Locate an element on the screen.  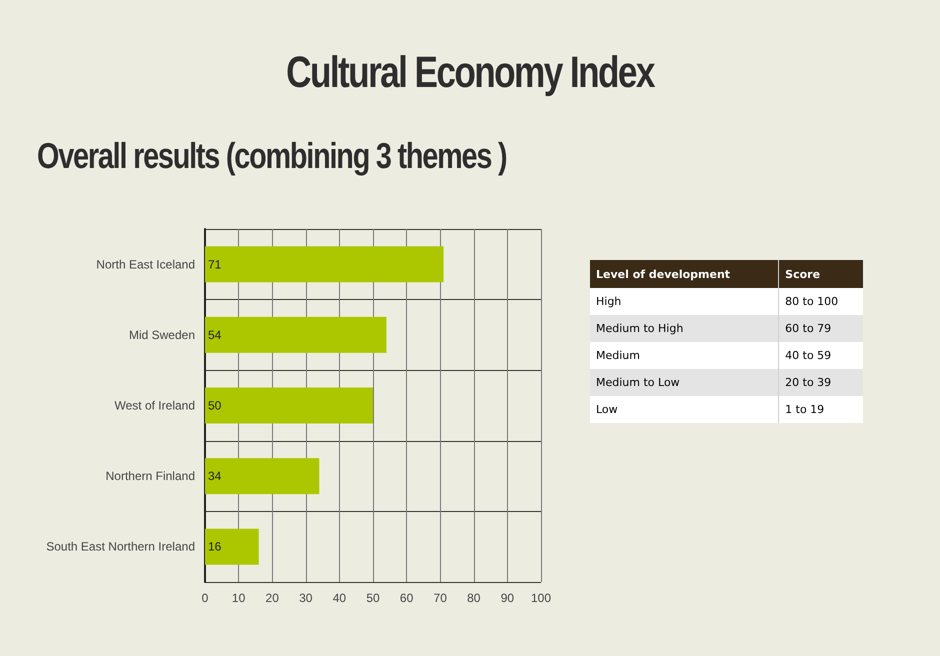
x-tick-label: 40 is located at coordinates (339, 598).